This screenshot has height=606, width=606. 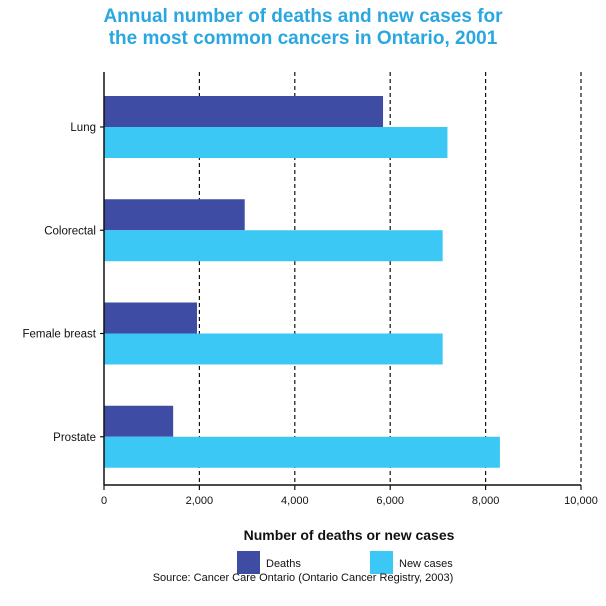 What do you see at coordinates (70, 231) in the screenshot?
I see `category-label-1: Colorectal` at bounding box center [70, 231].